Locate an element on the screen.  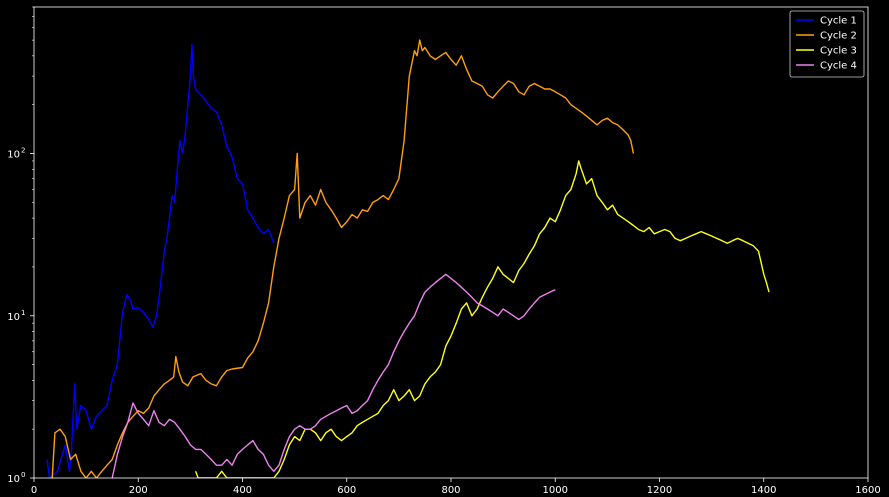
x-tick-label: 800 is located at coordinates (450, 490).